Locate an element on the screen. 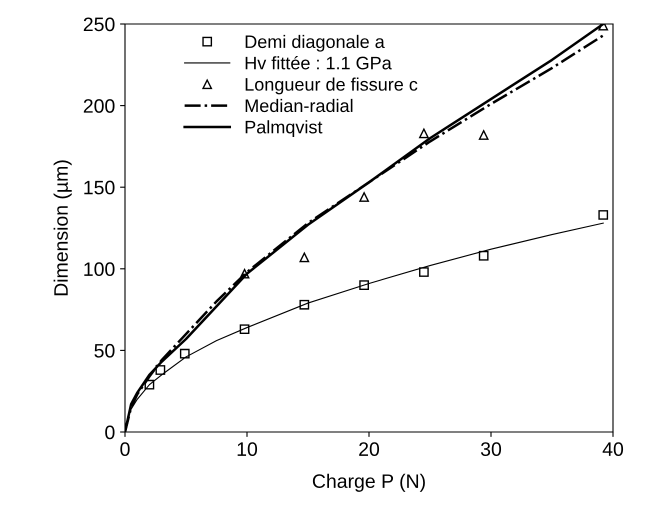 Image resolution: width=653 pixels, height=527 pixels. x-tick-label: 0 is located at coordinates (125, 449).